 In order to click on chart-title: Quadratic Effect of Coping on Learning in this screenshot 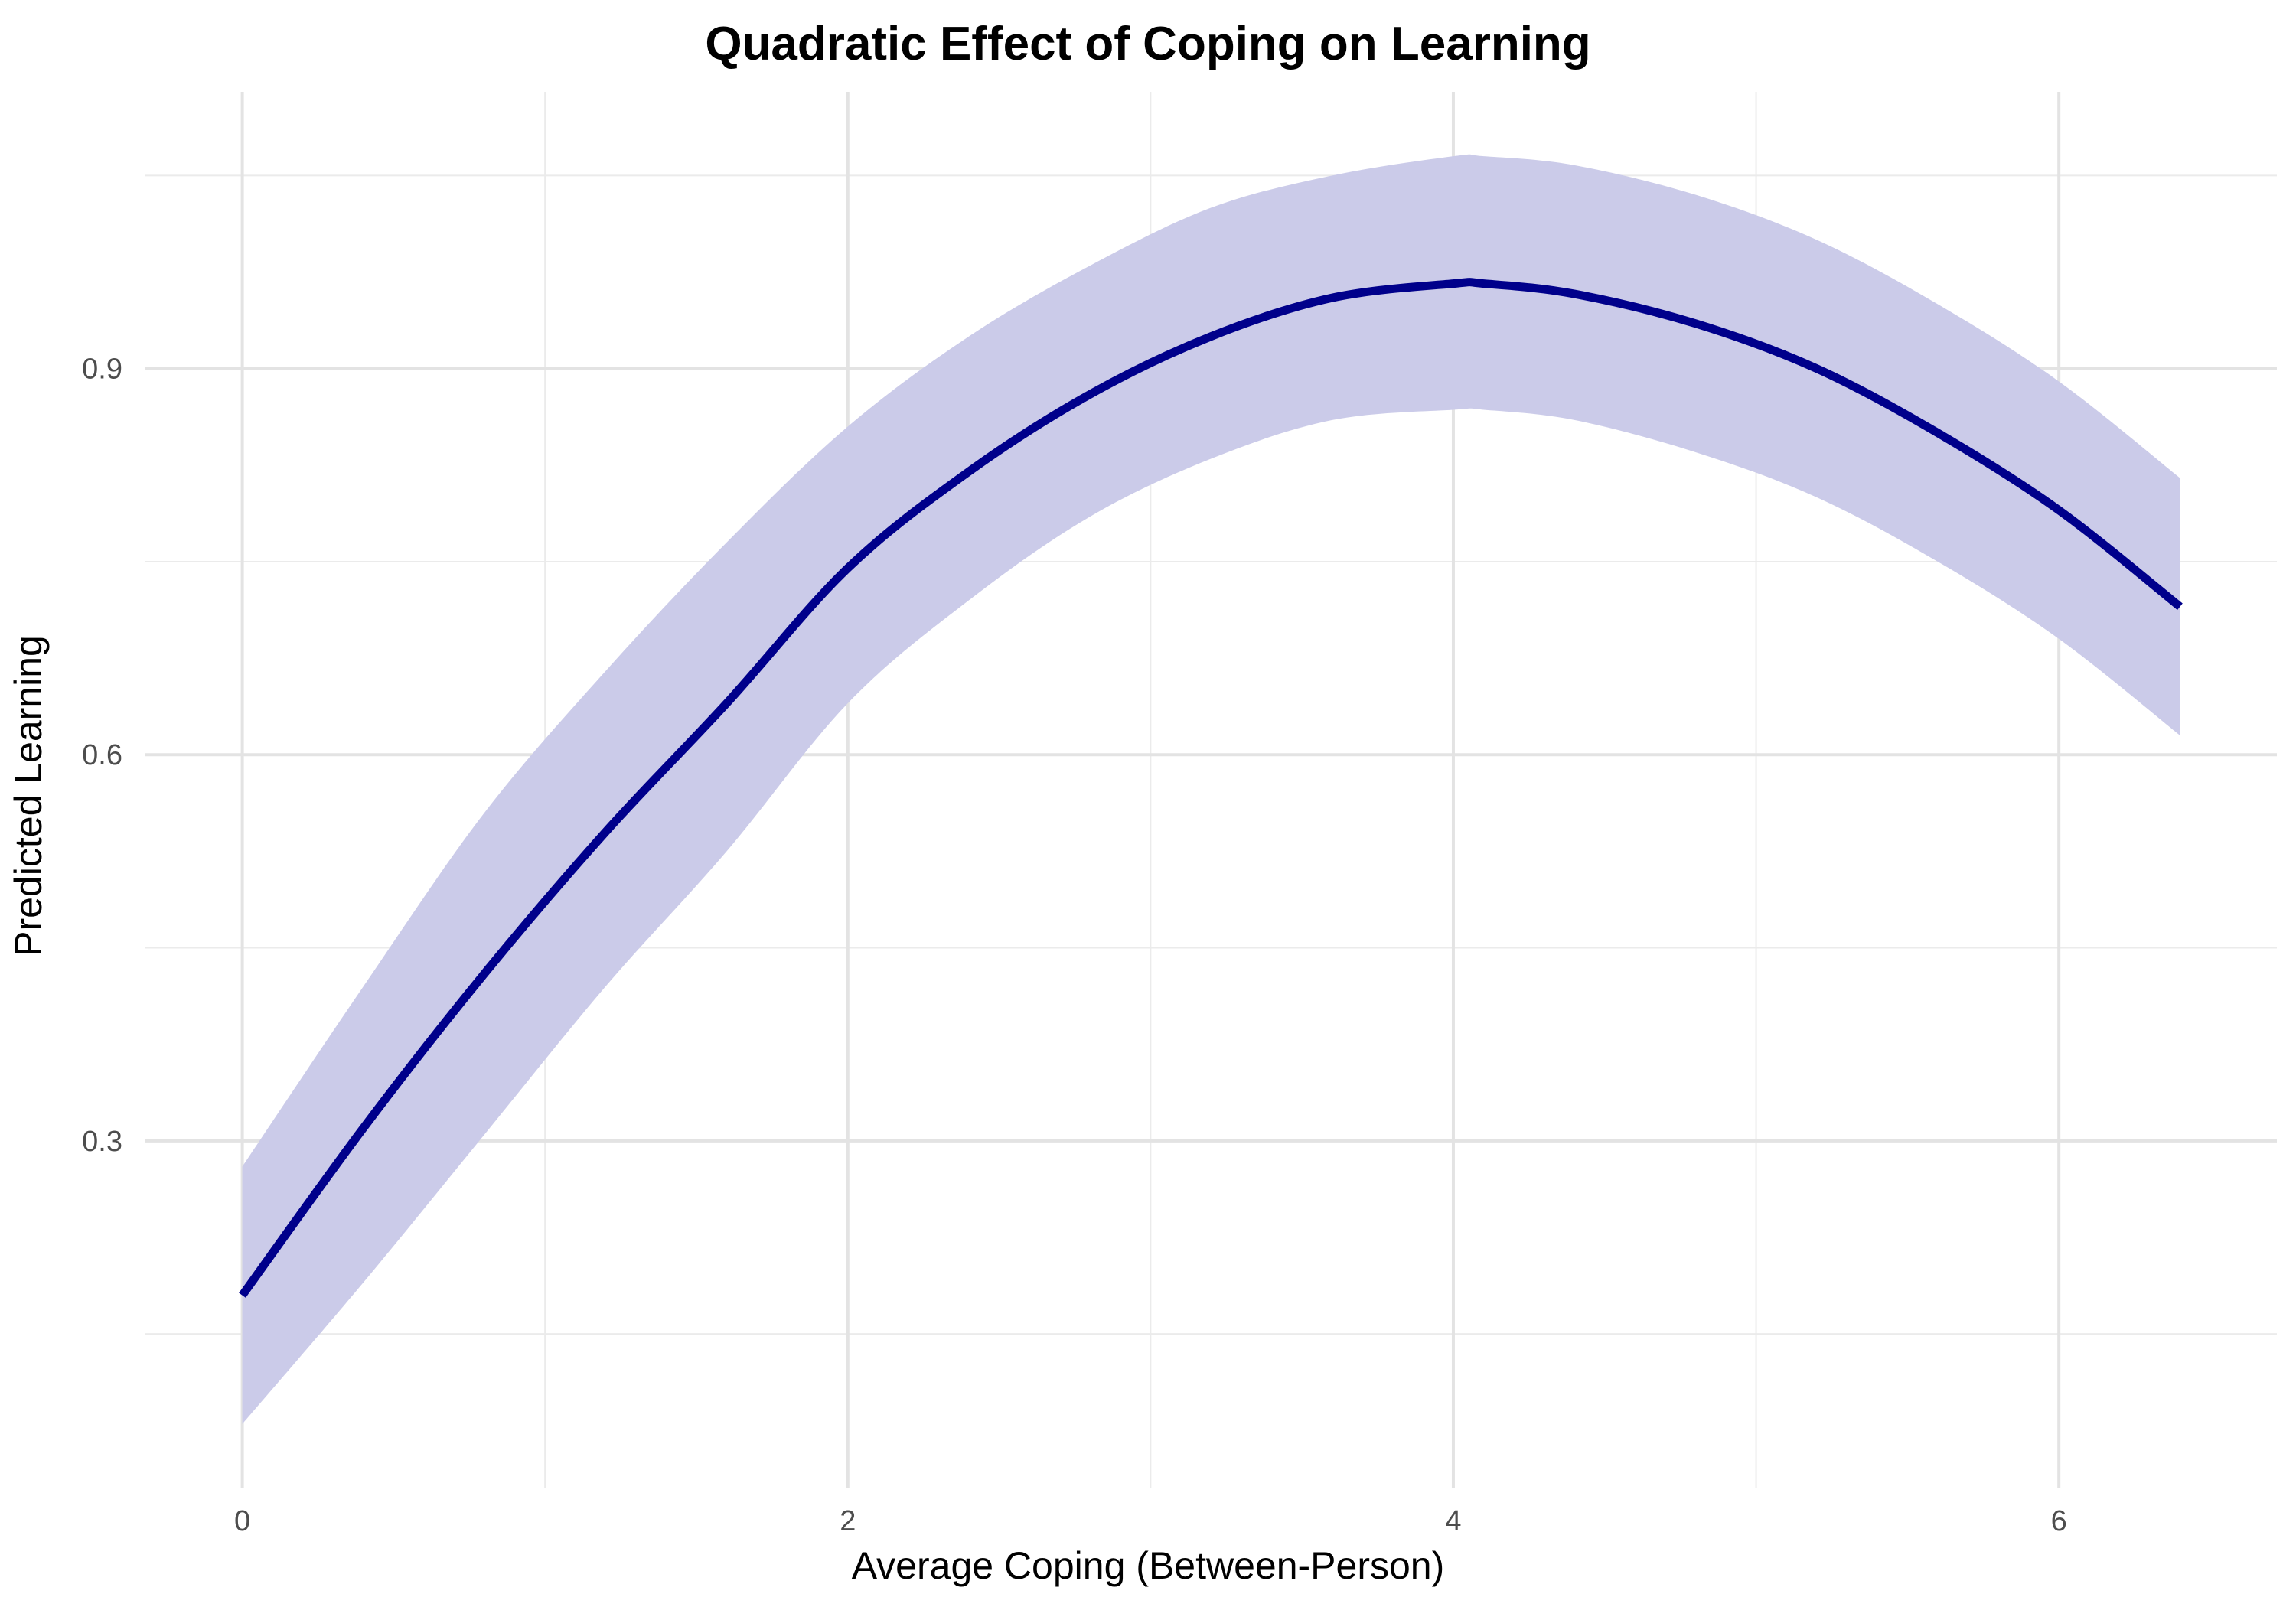, I will do `click(1147, 44)`.